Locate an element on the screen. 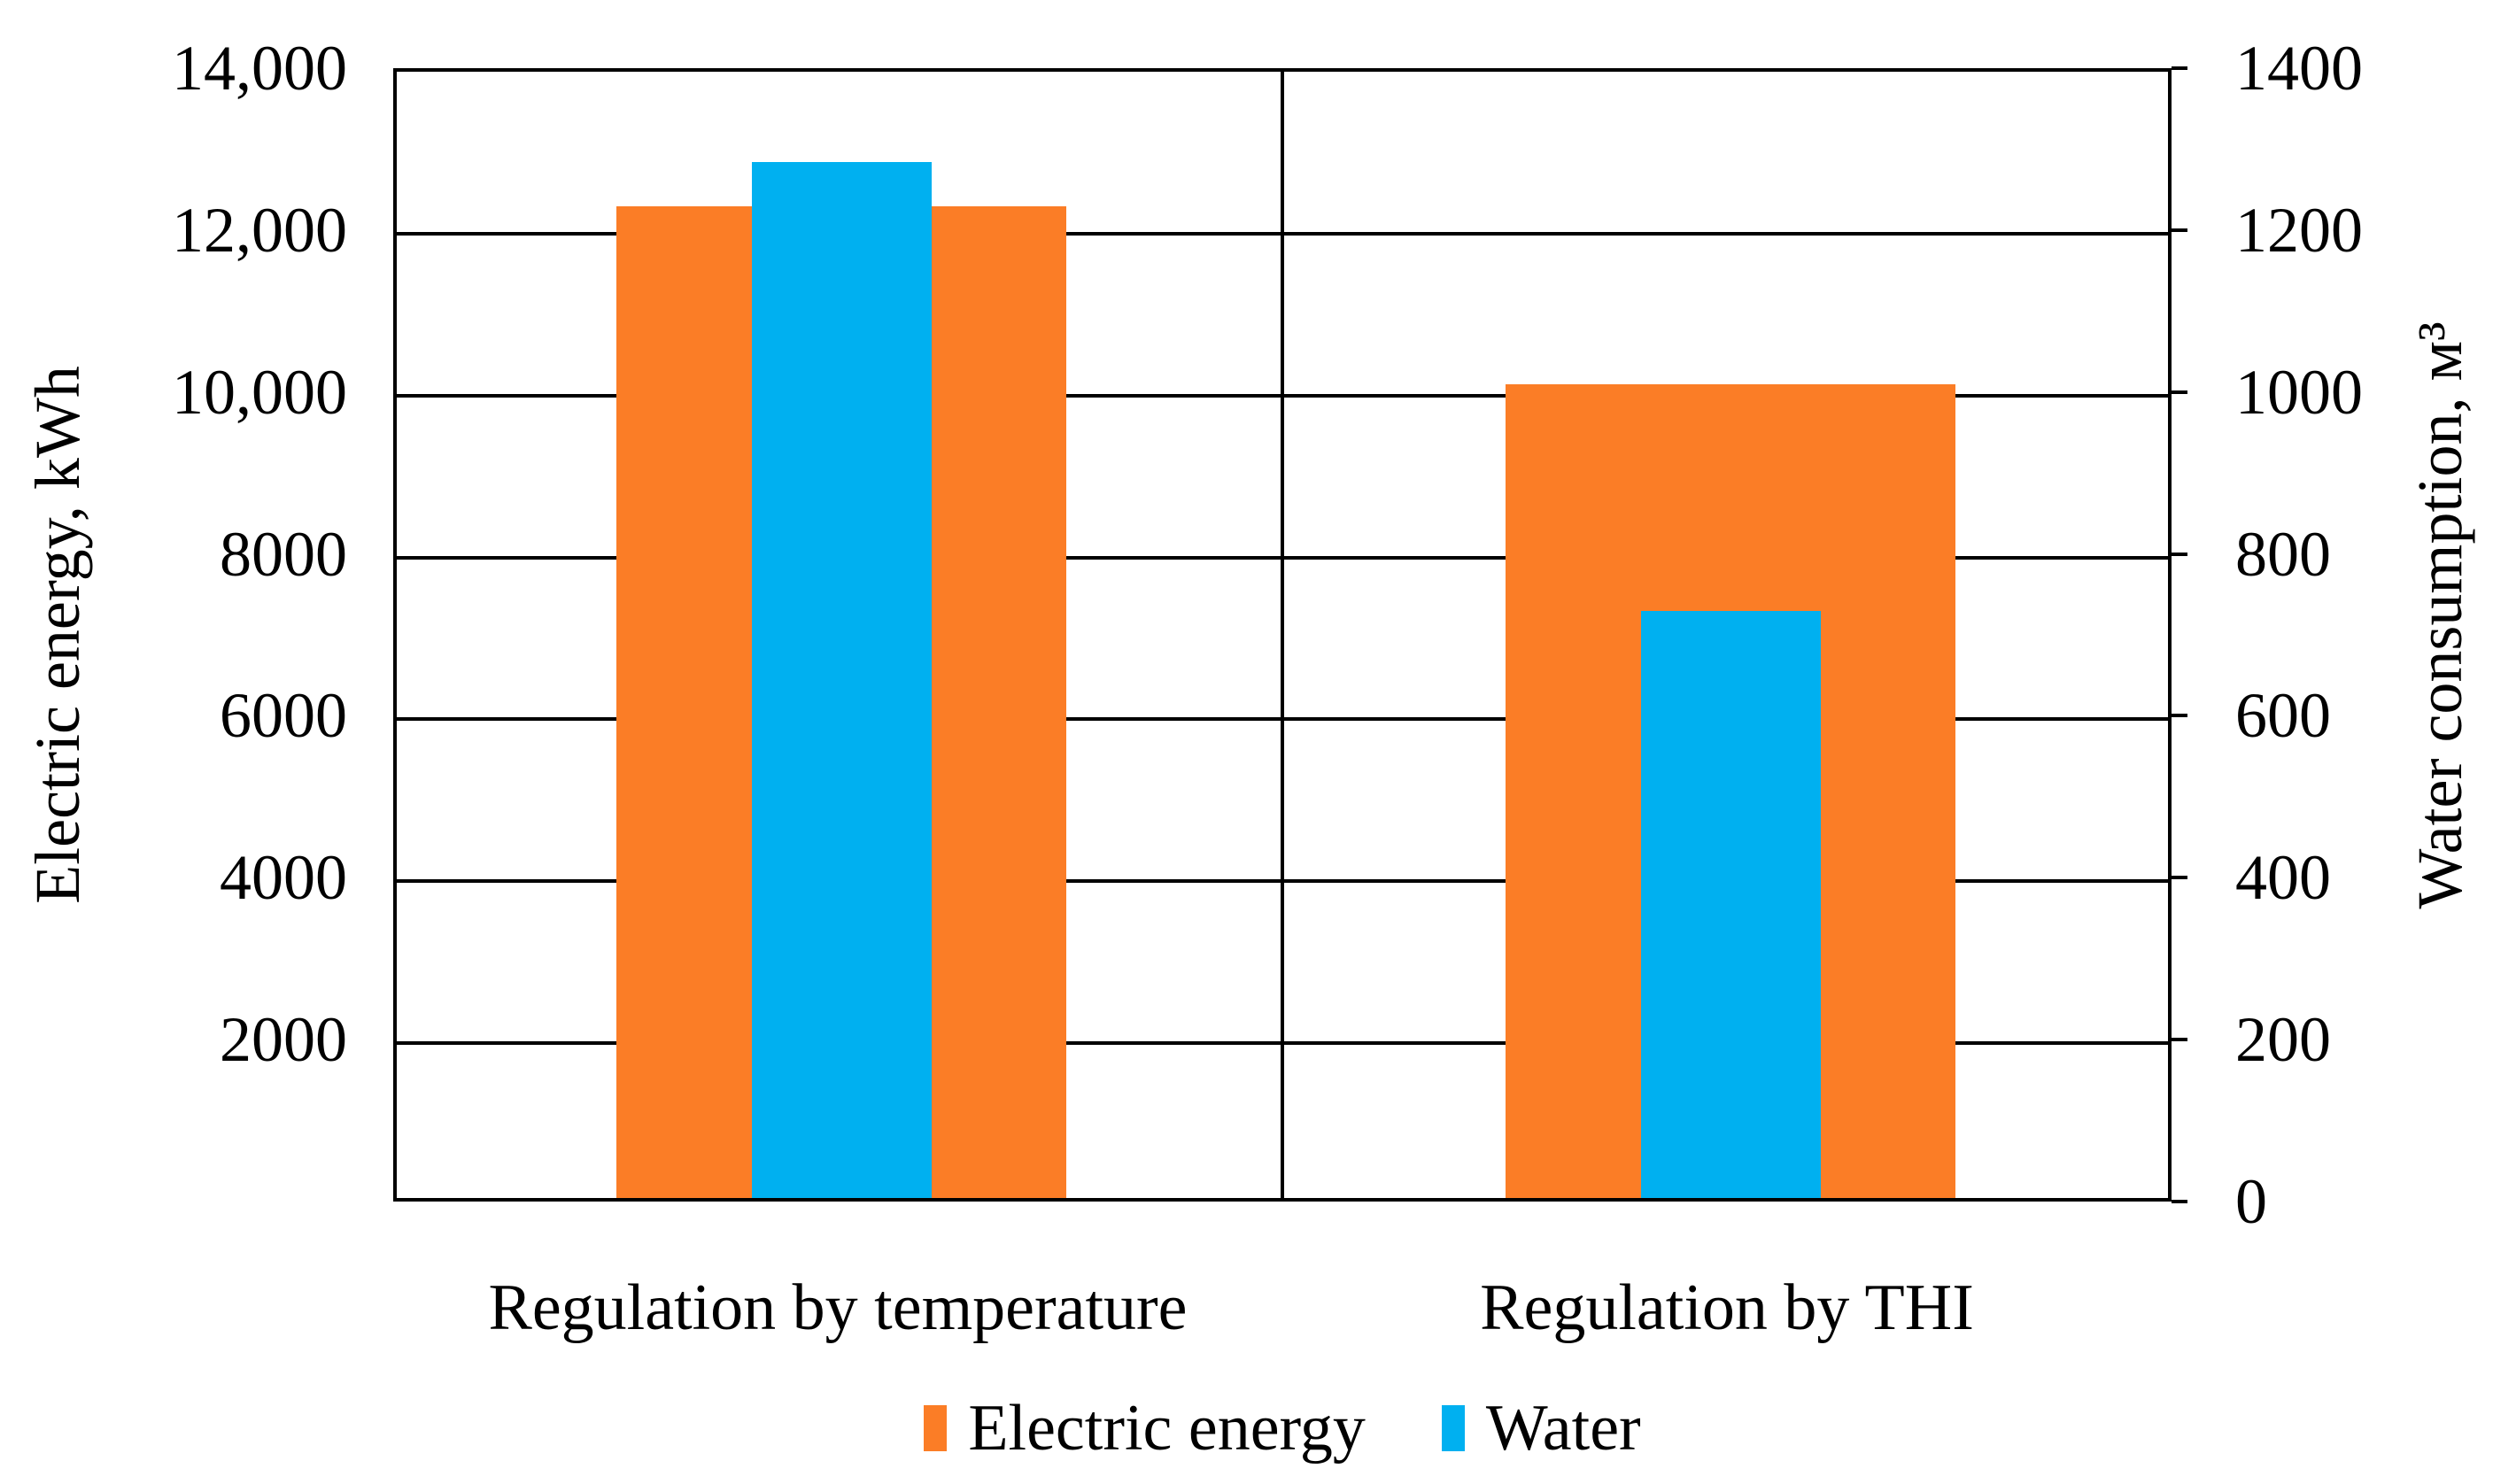  legend-item-electric-energy: Electric energy is located at coordinates (1145, 1428).